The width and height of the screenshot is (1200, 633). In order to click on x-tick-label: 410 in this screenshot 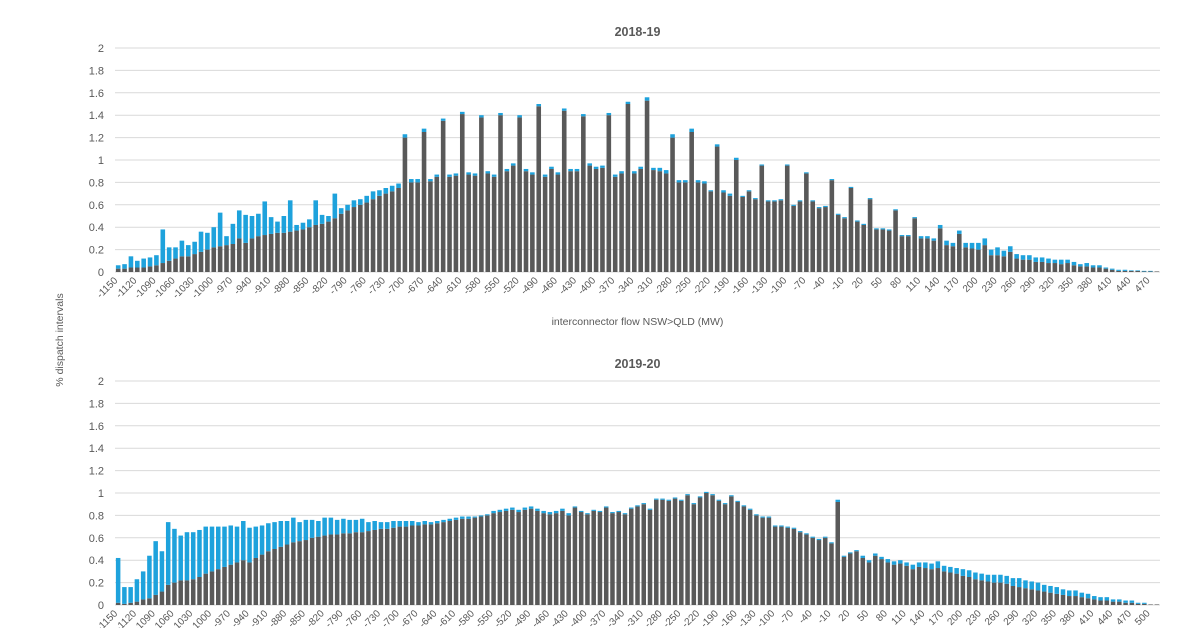, I will do `click(1105, 285)`.